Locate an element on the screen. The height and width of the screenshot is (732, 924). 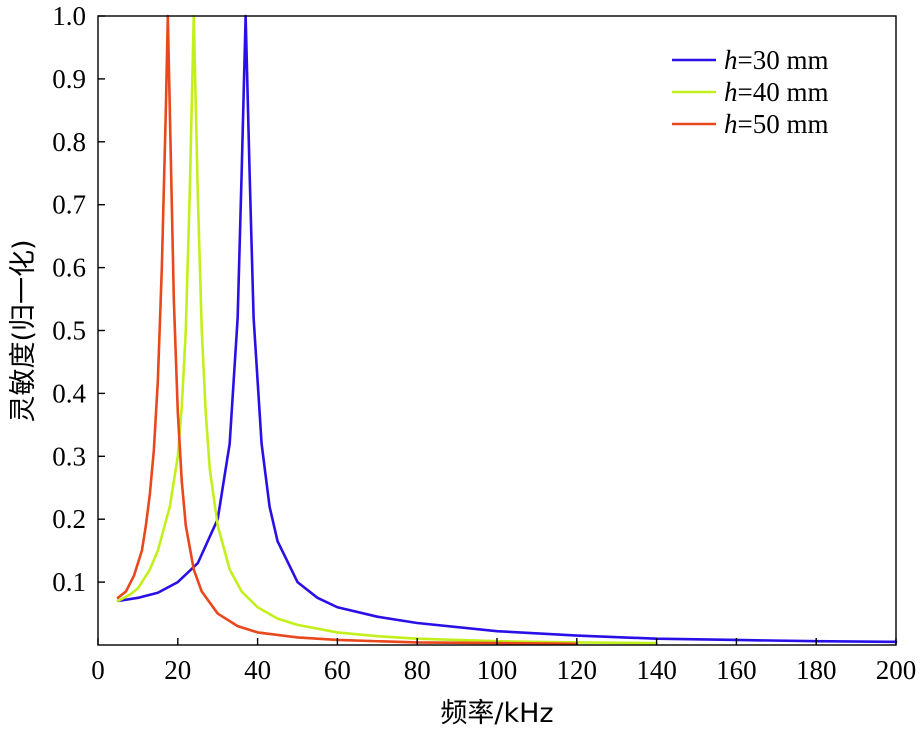
y-tick-label: 0.9 is located at coordinates (69, 79).